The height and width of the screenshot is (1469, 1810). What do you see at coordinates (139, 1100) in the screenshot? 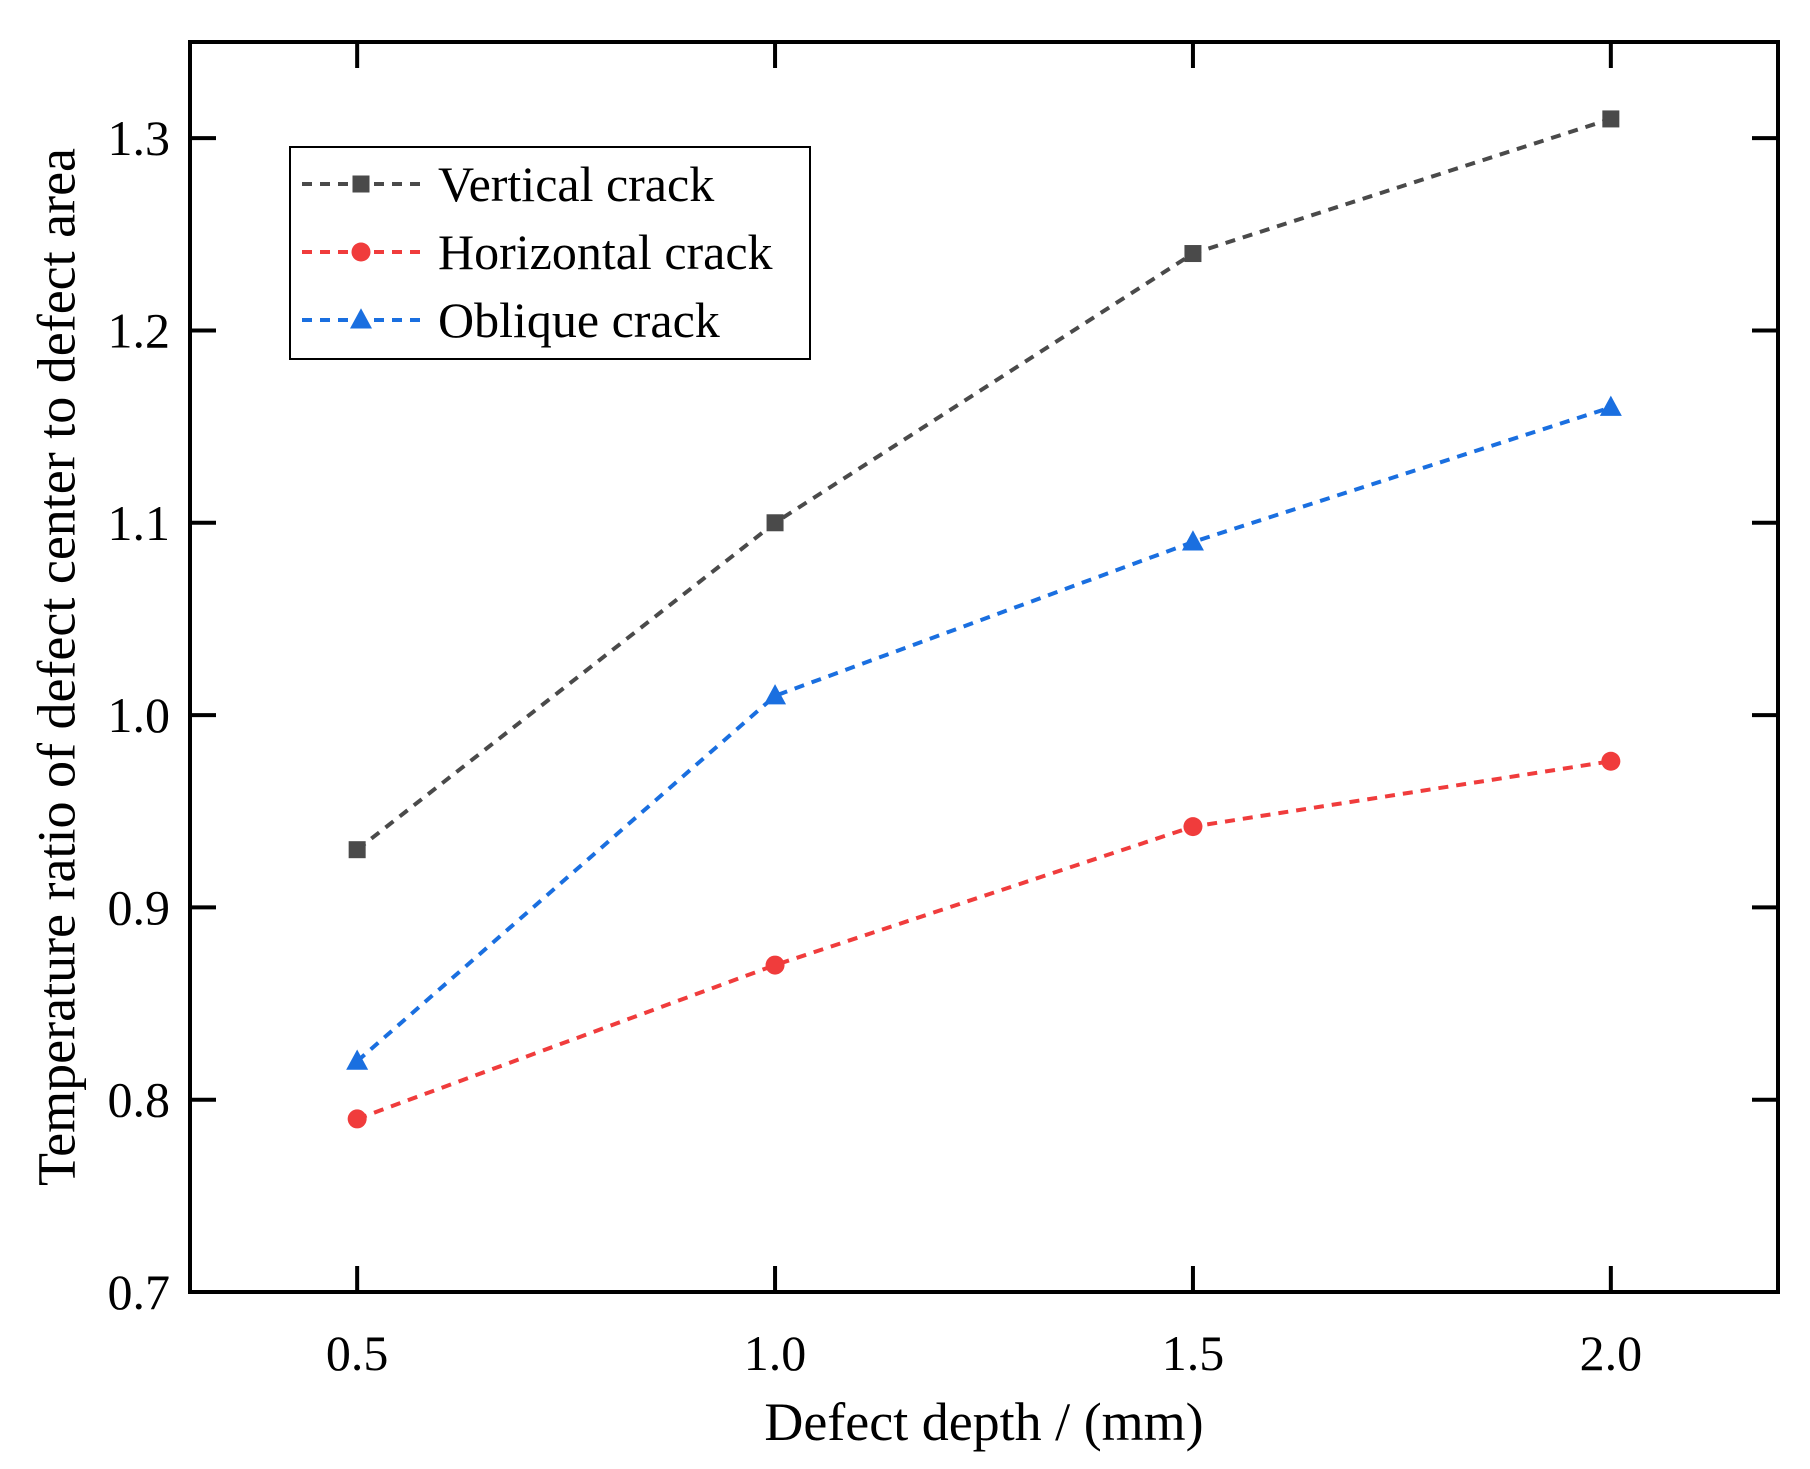
I see `y-tick-label: 0.8` at bounding box center [139, 1100].